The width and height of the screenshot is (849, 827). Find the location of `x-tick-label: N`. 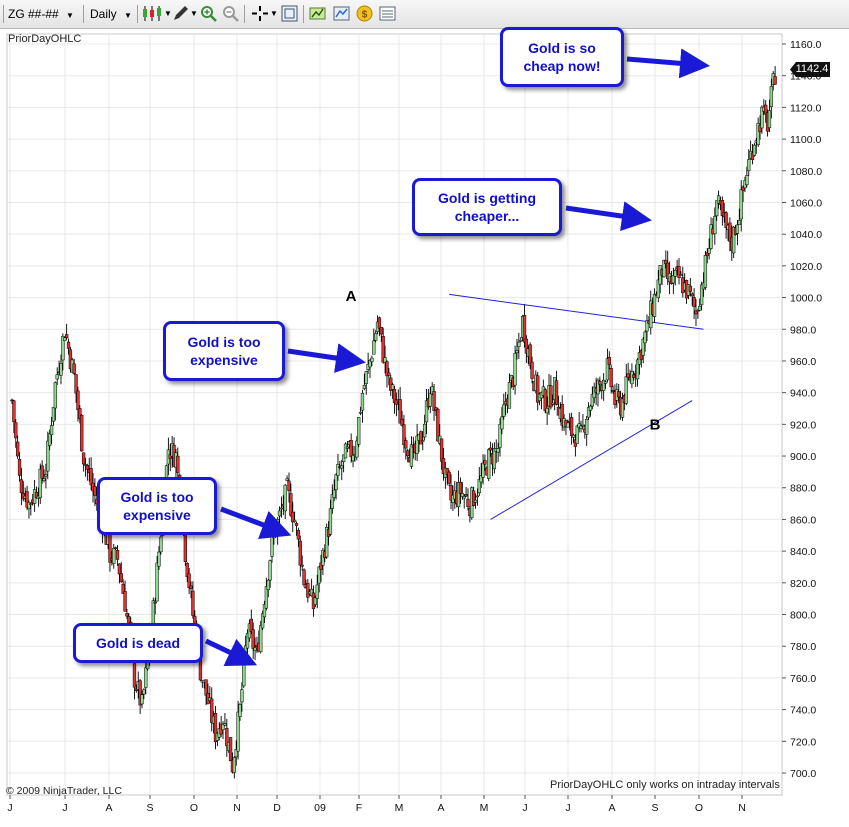

x-tick-label: N is located at coordinates (237, 808).